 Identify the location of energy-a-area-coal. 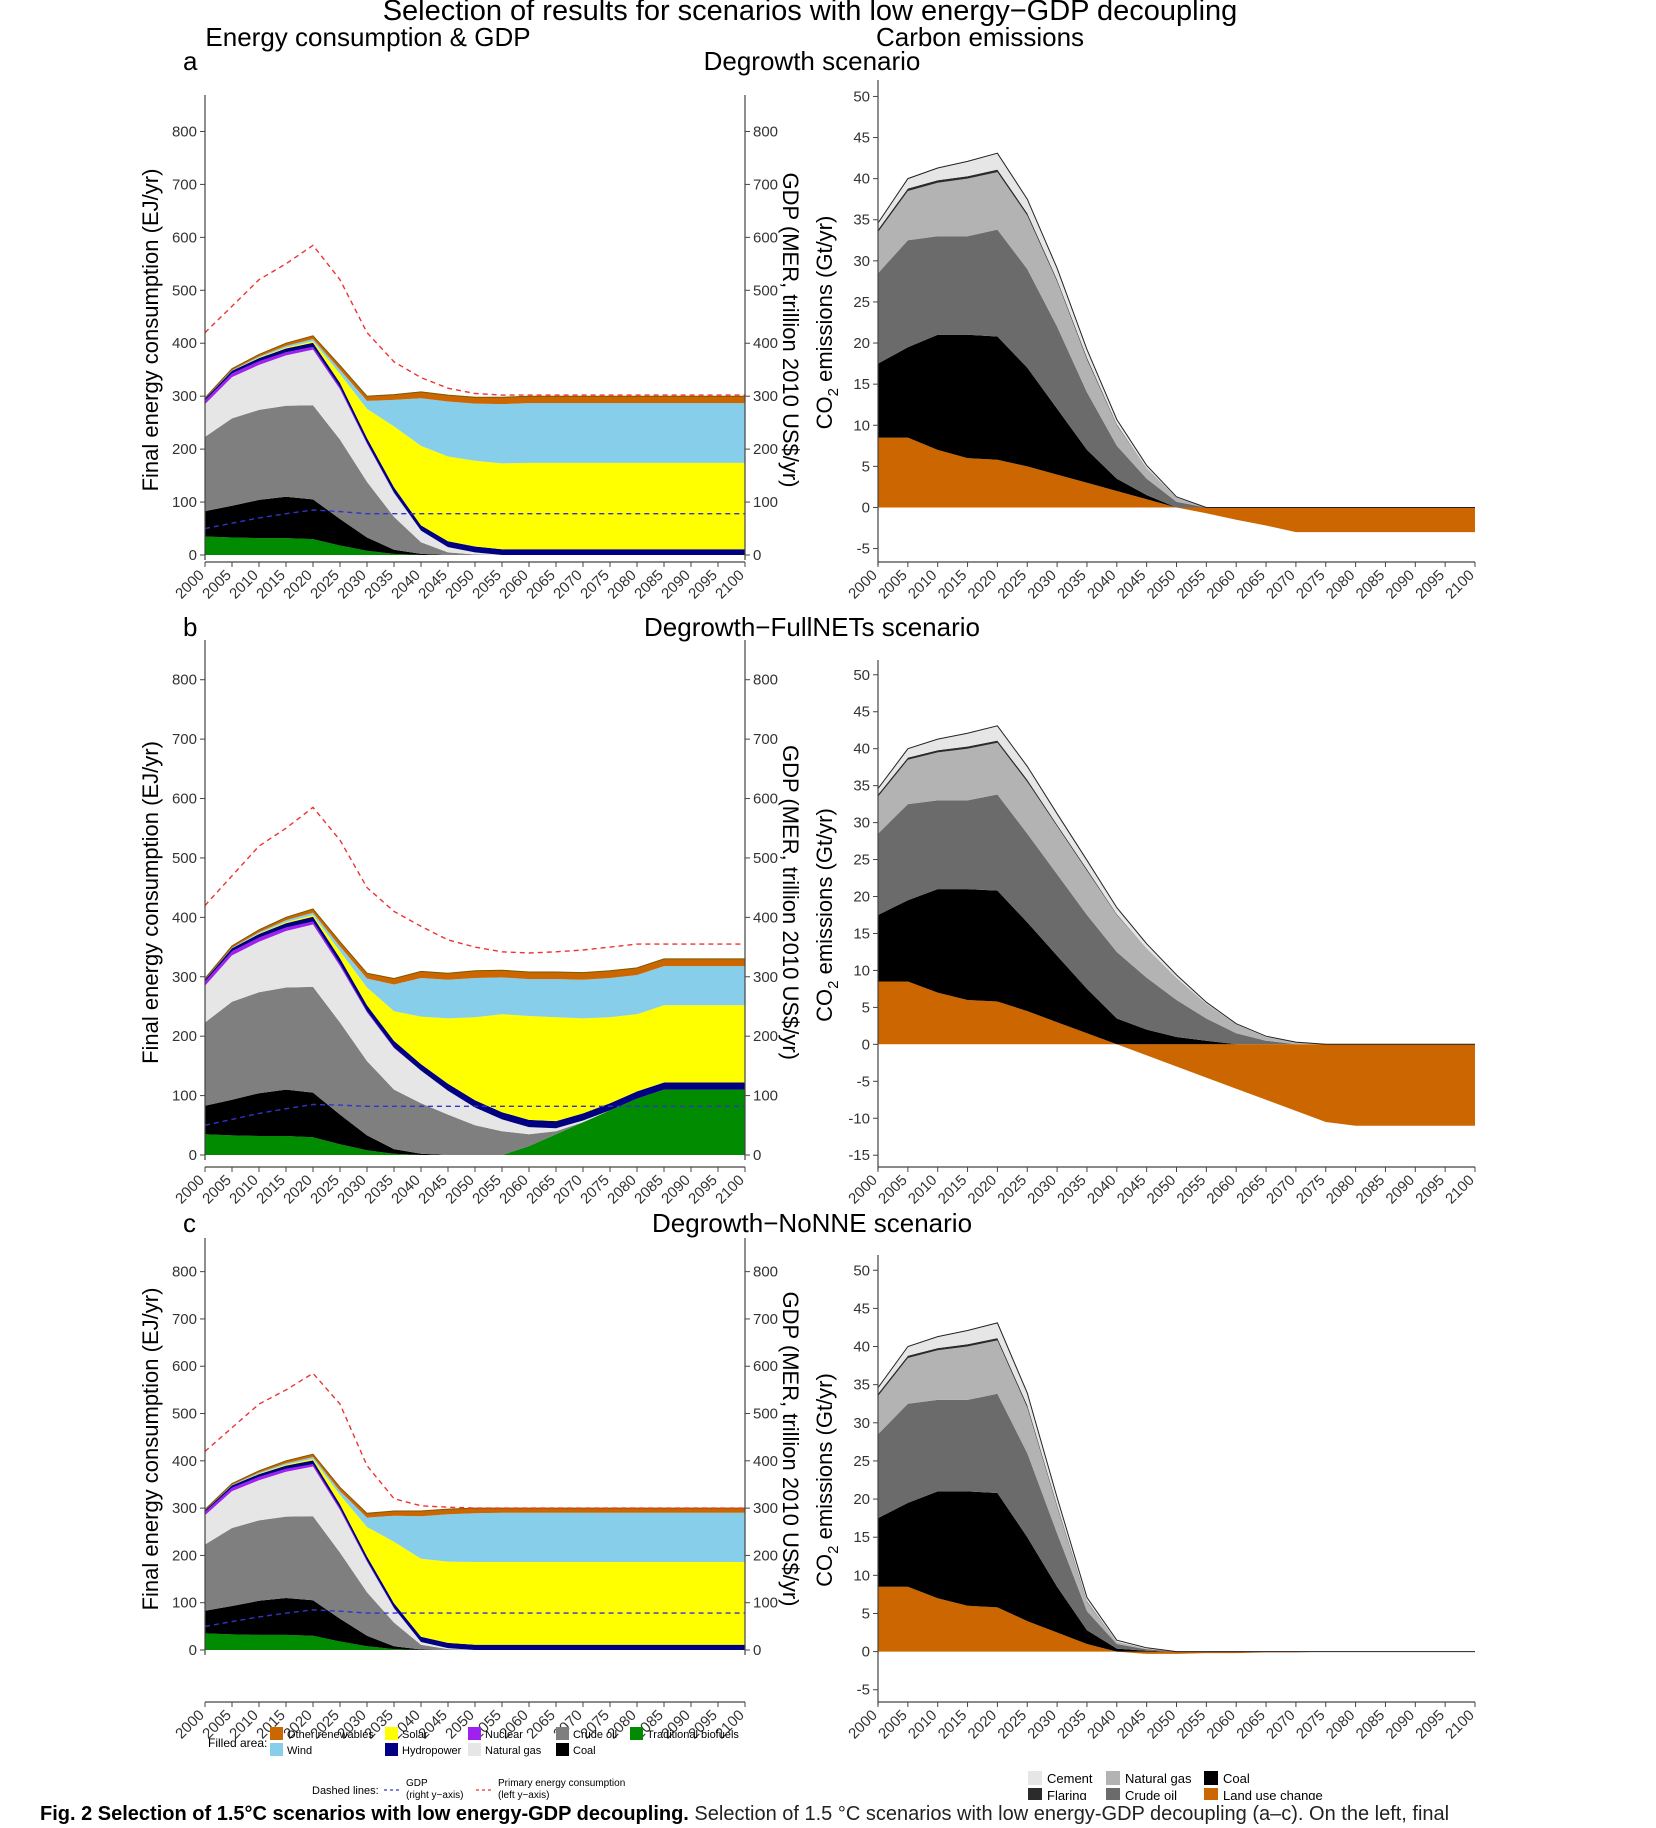
(475, 525).